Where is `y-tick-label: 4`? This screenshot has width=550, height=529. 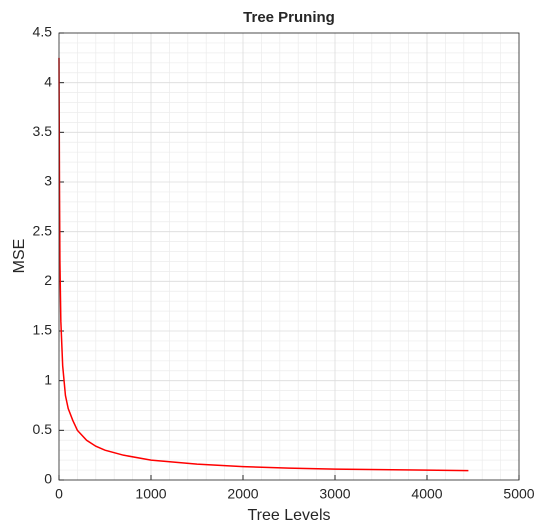
y-tick-label: 4 is located at coordinates (48, 81).